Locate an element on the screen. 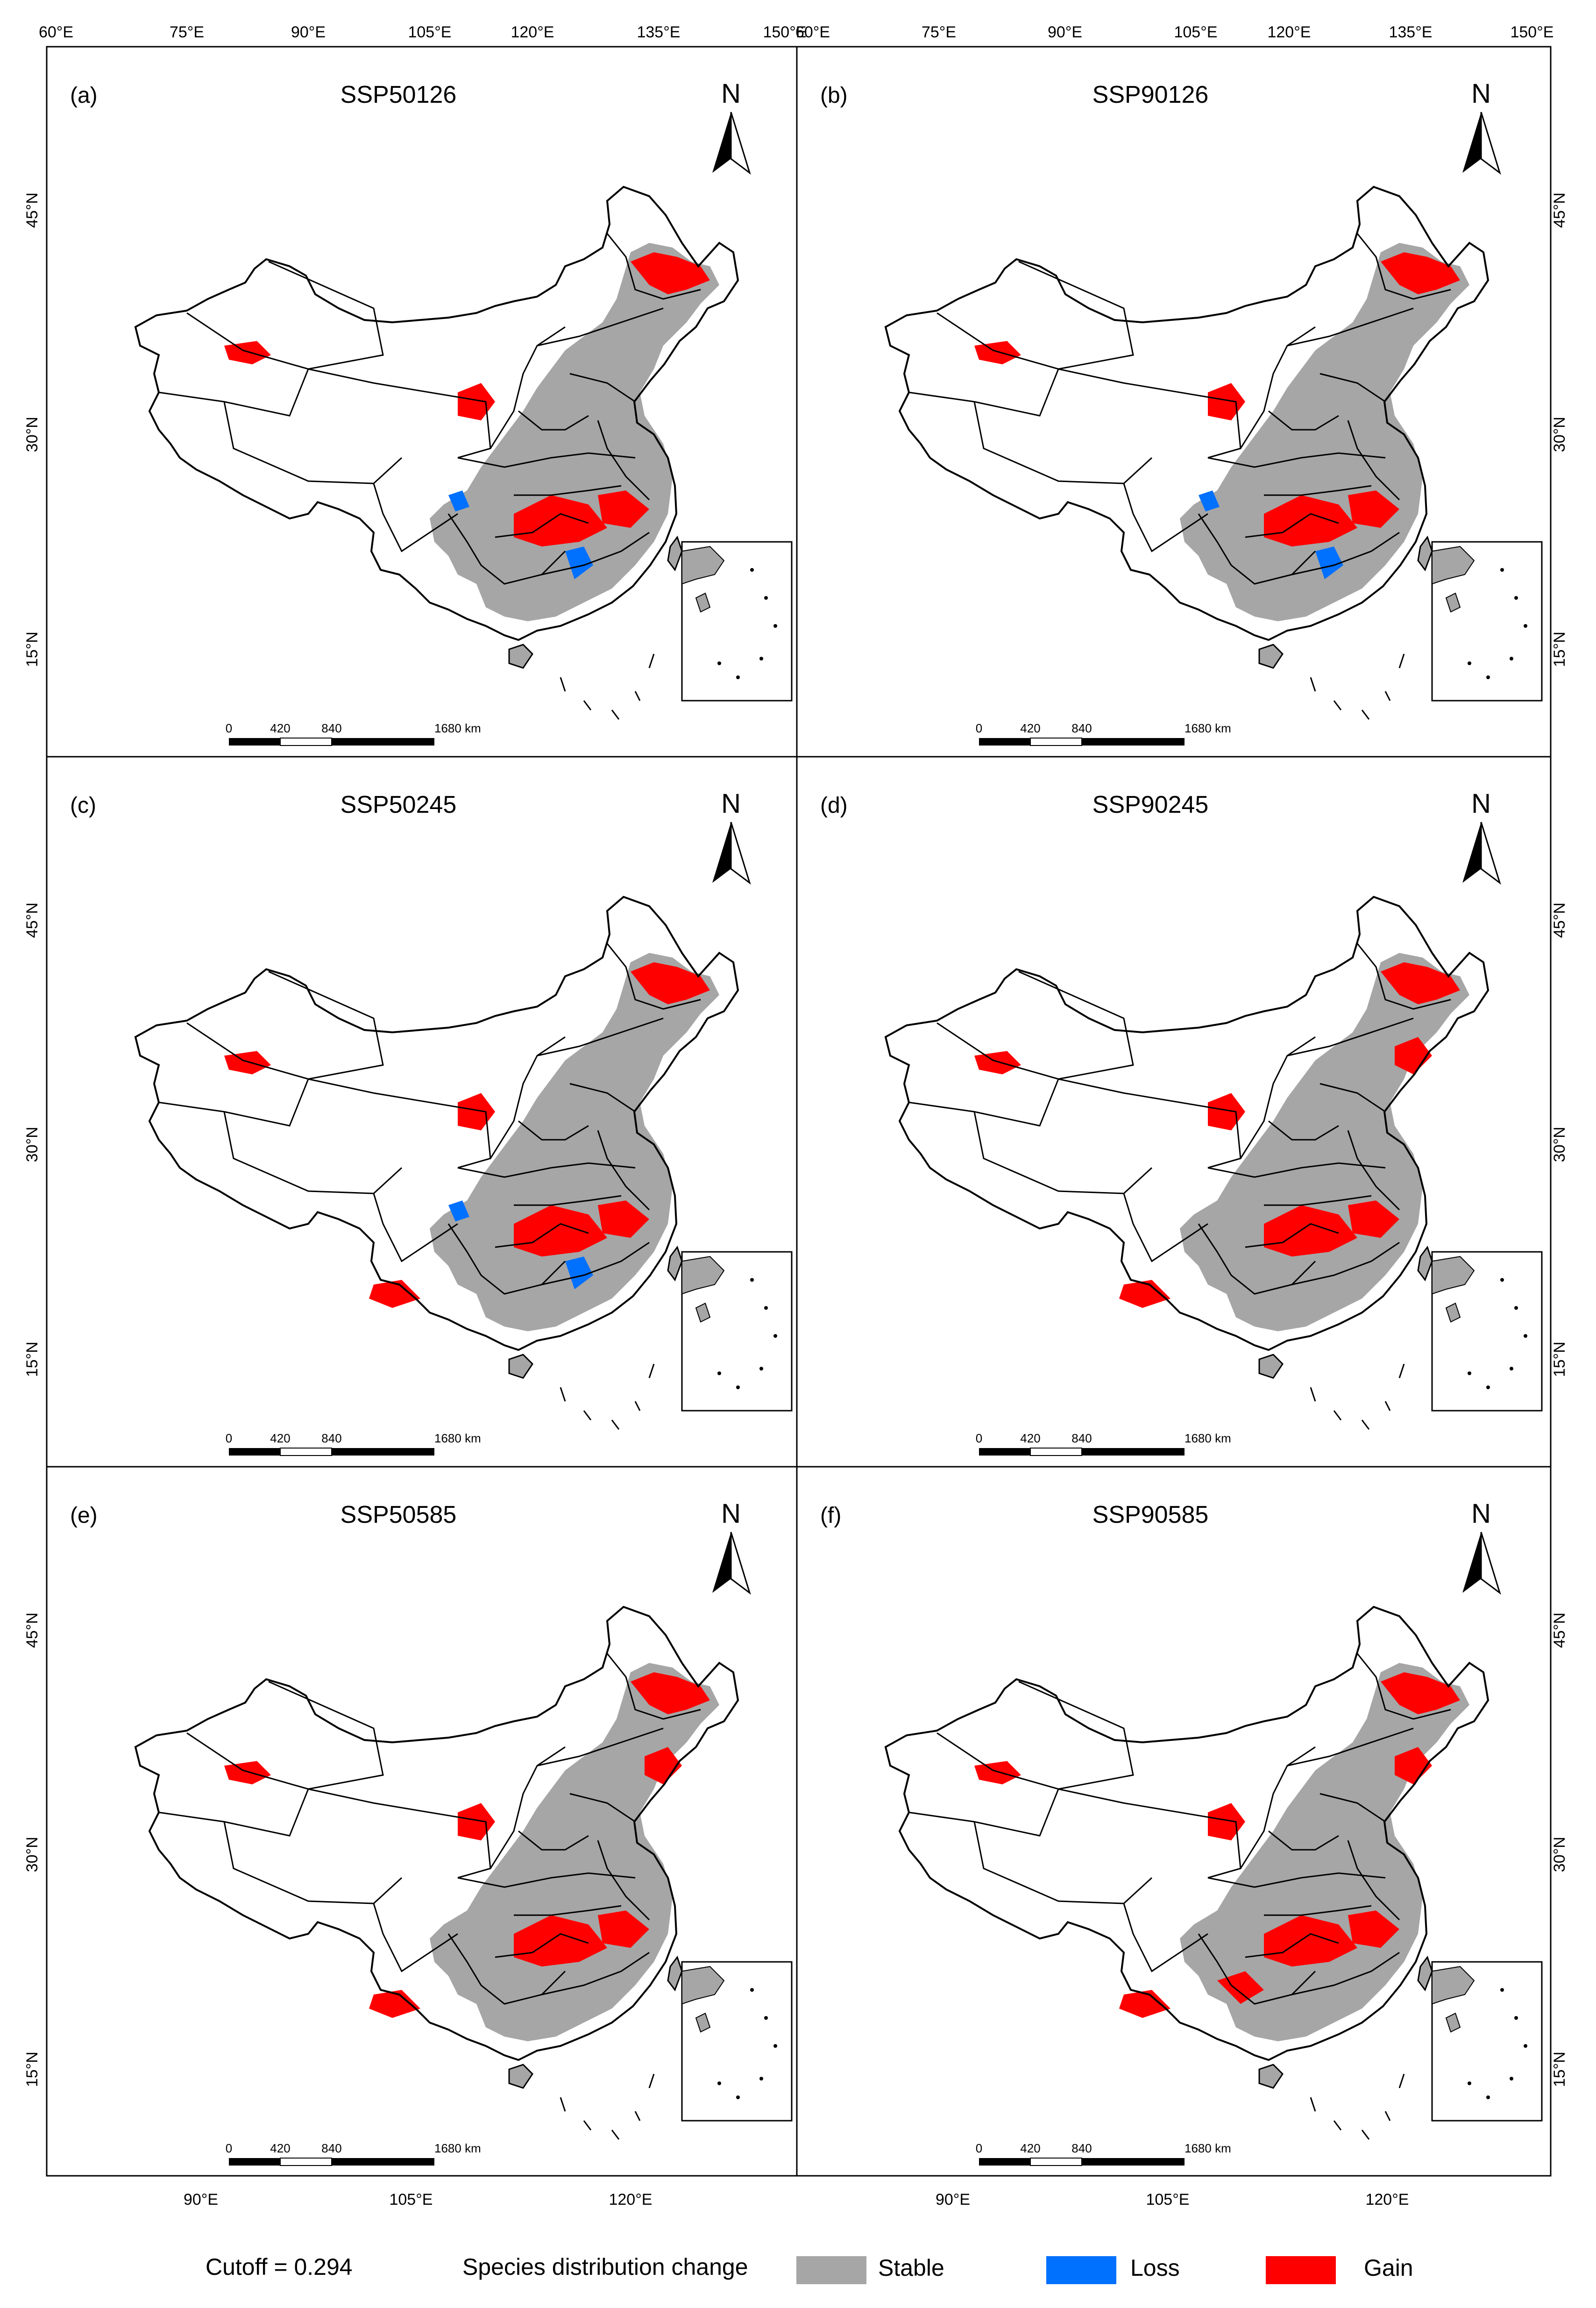  panel-label: (b) is located at coordinates (834, 95).